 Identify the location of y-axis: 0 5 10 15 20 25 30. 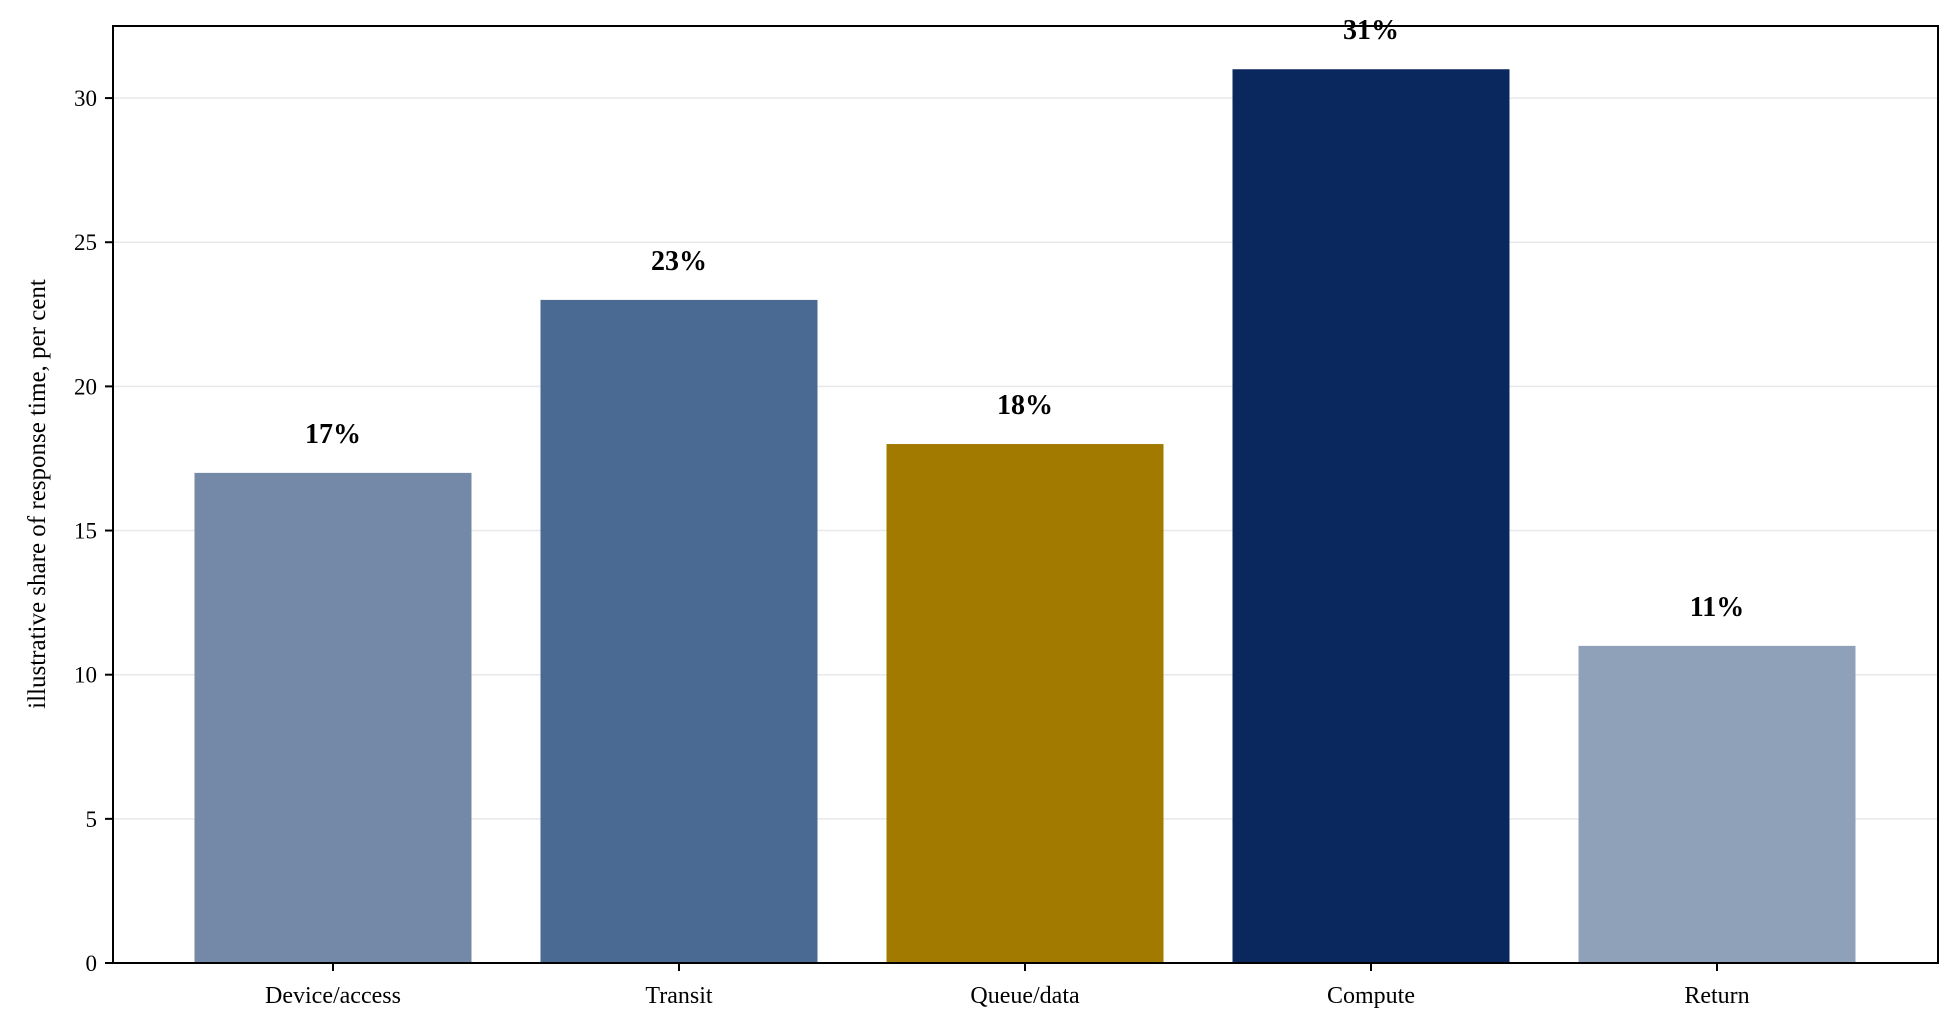
(93, 531).